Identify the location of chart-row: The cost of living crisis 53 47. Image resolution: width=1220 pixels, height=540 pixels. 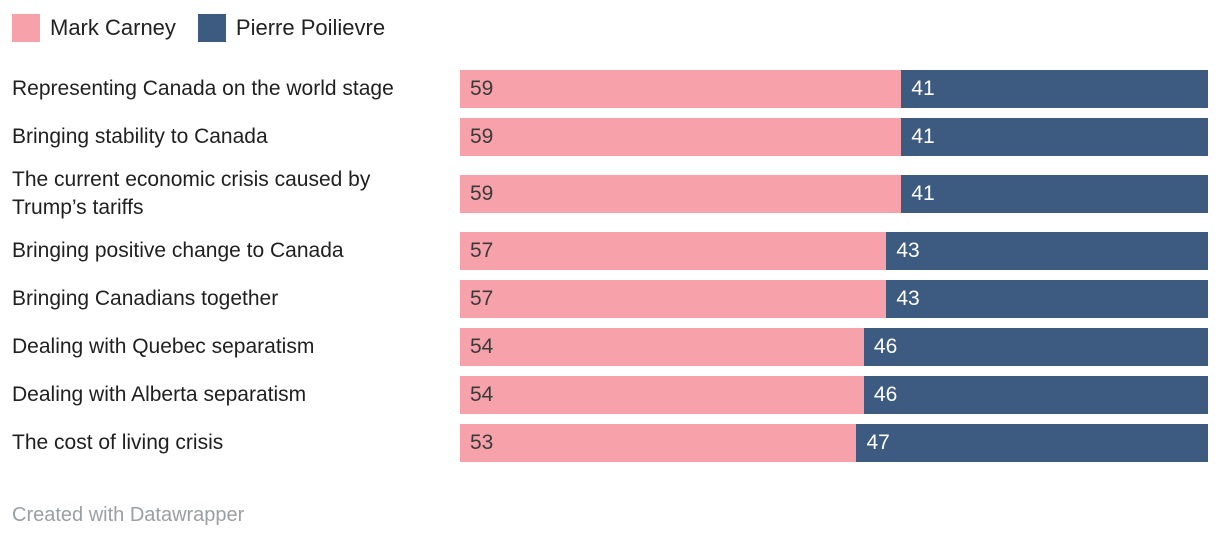
(604, 443).